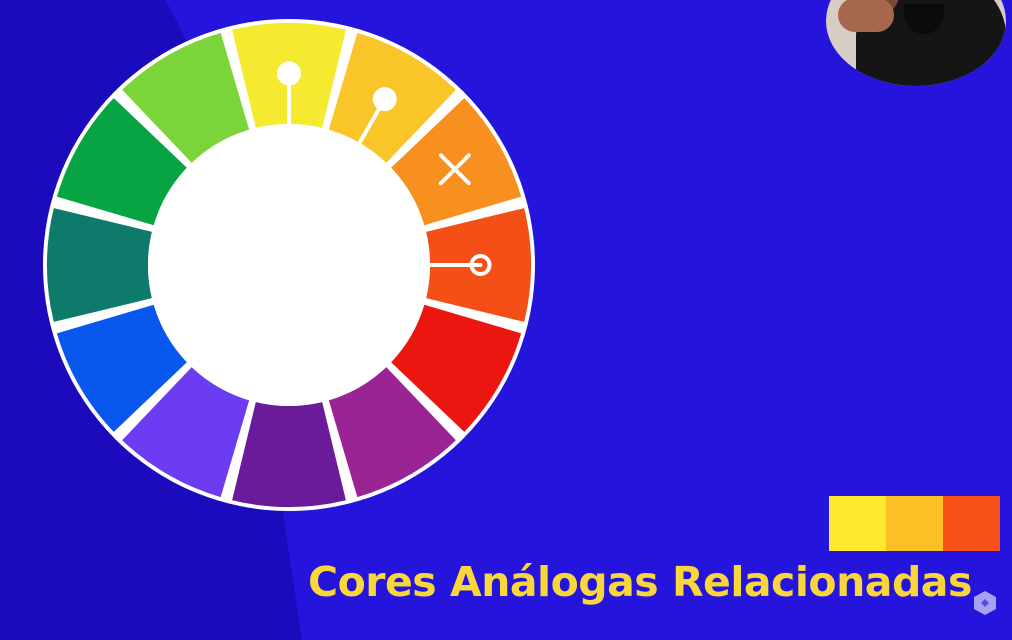 The image size is (1012, 640). I want to click on presenter-webcam, so click(916, 43).